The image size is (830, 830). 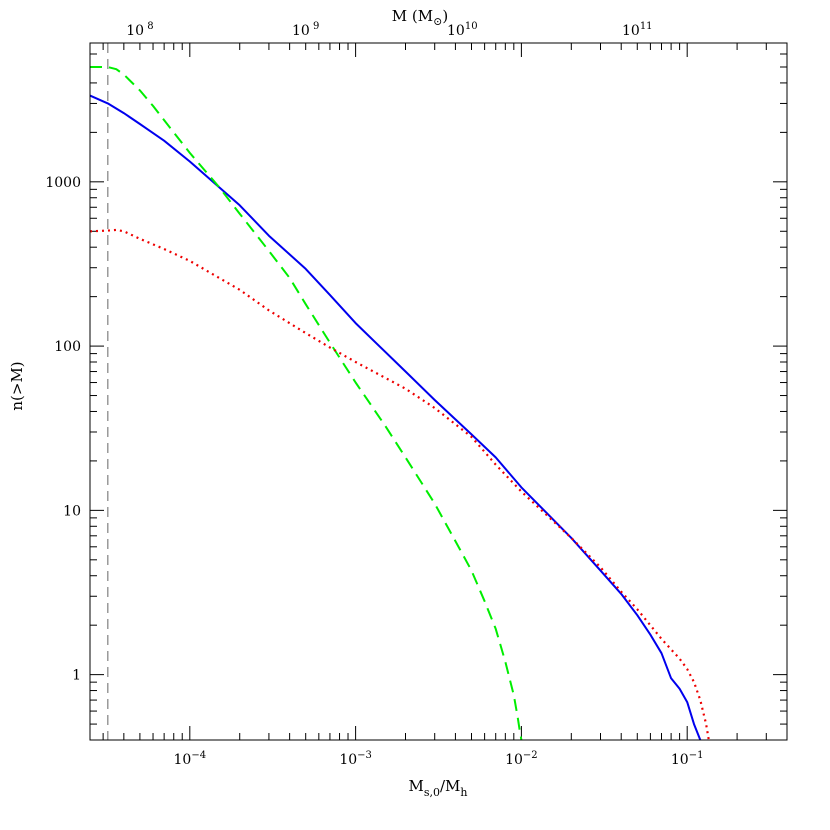 I want to click on x-axis-label: Ms,0/Mh, so click(x=437, y=788).